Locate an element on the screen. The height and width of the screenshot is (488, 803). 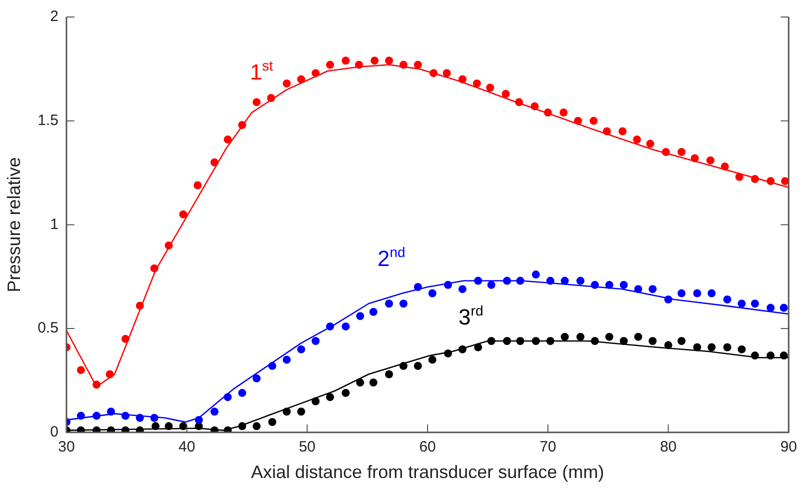
x-tick-label: 70 is located at coordinates (548, 447).